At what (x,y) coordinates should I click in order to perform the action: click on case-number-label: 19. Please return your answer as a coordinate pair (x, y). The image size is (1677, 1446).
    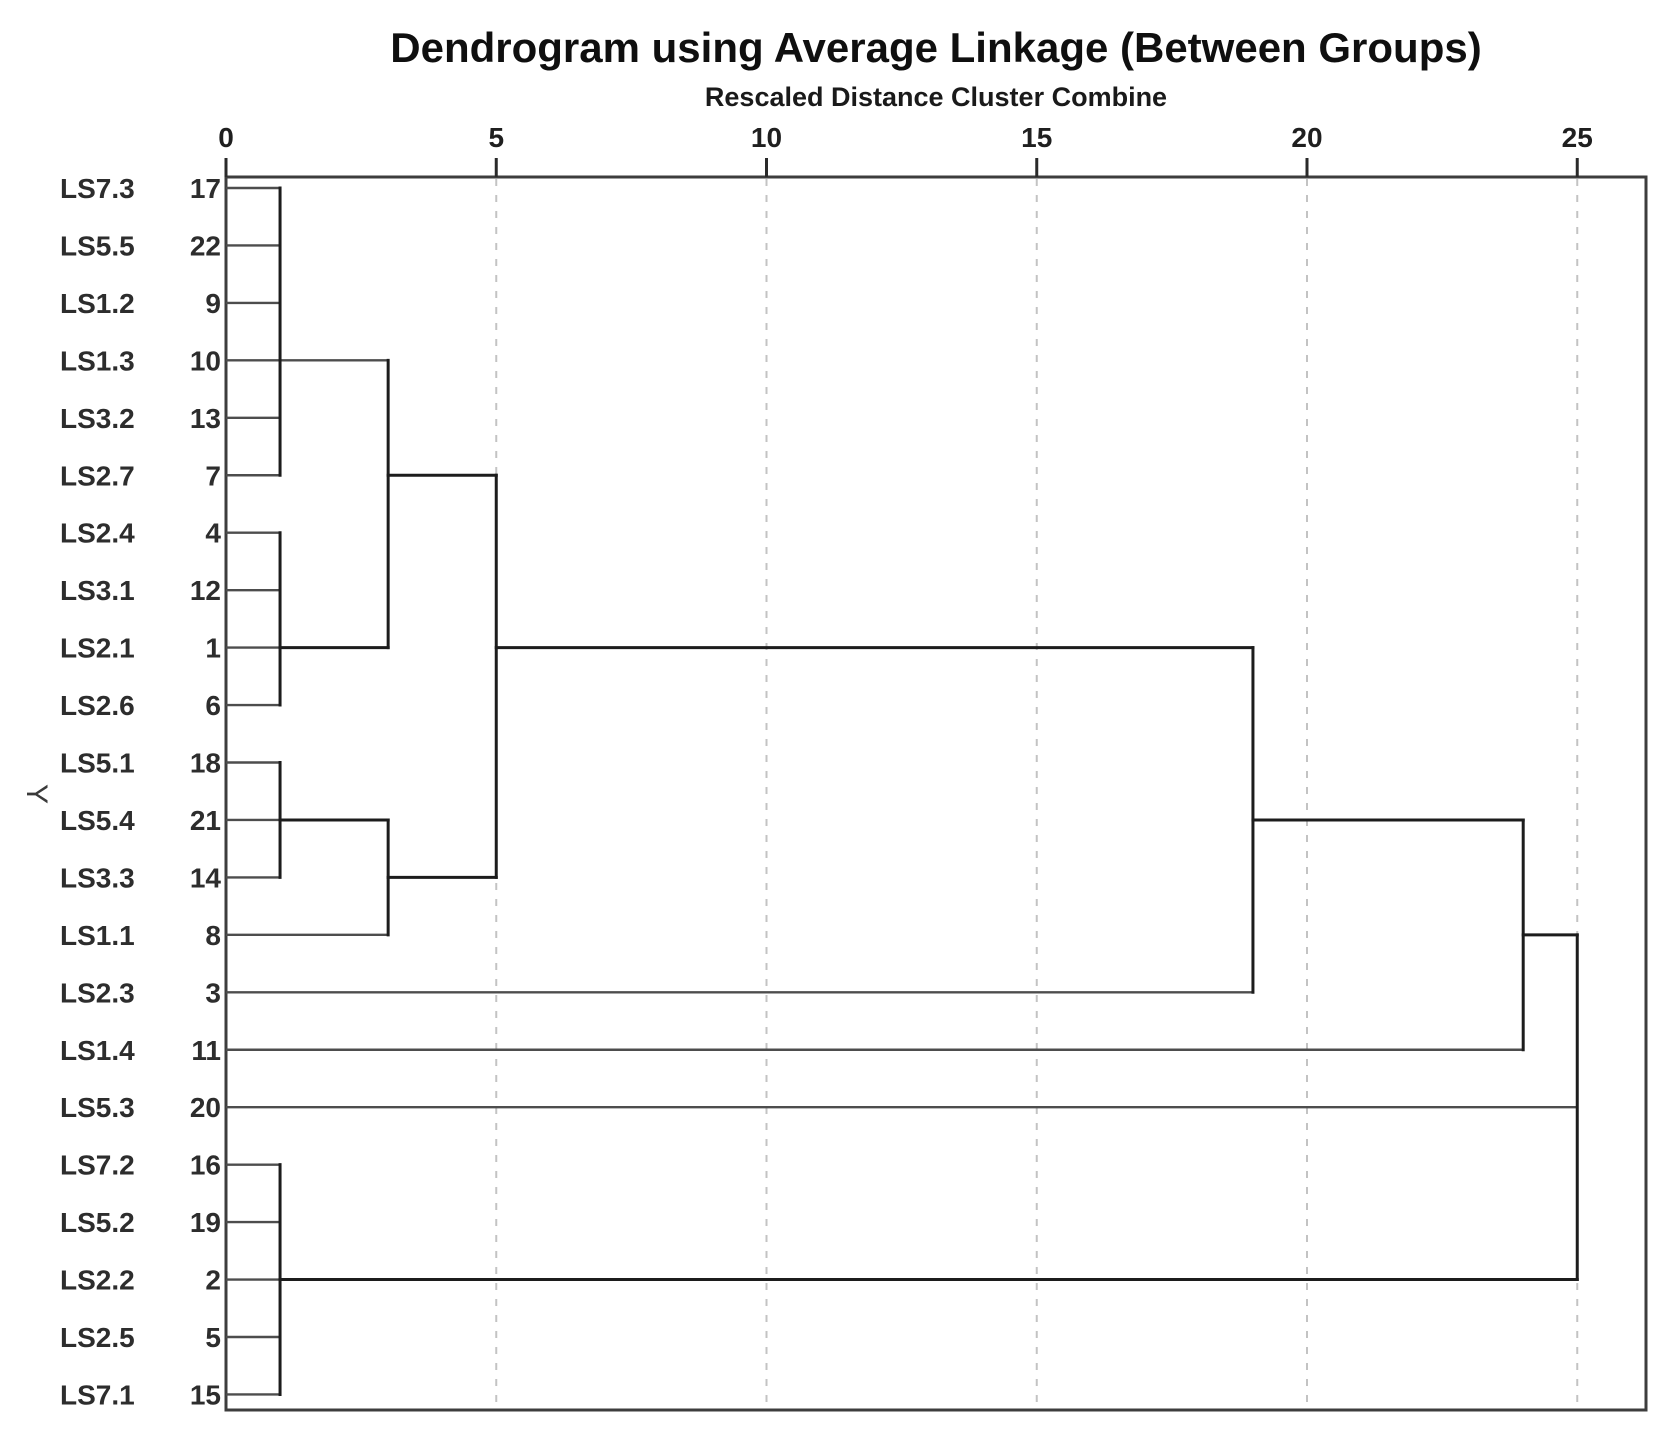
    Looking at the image, I should click on (205, 1222).